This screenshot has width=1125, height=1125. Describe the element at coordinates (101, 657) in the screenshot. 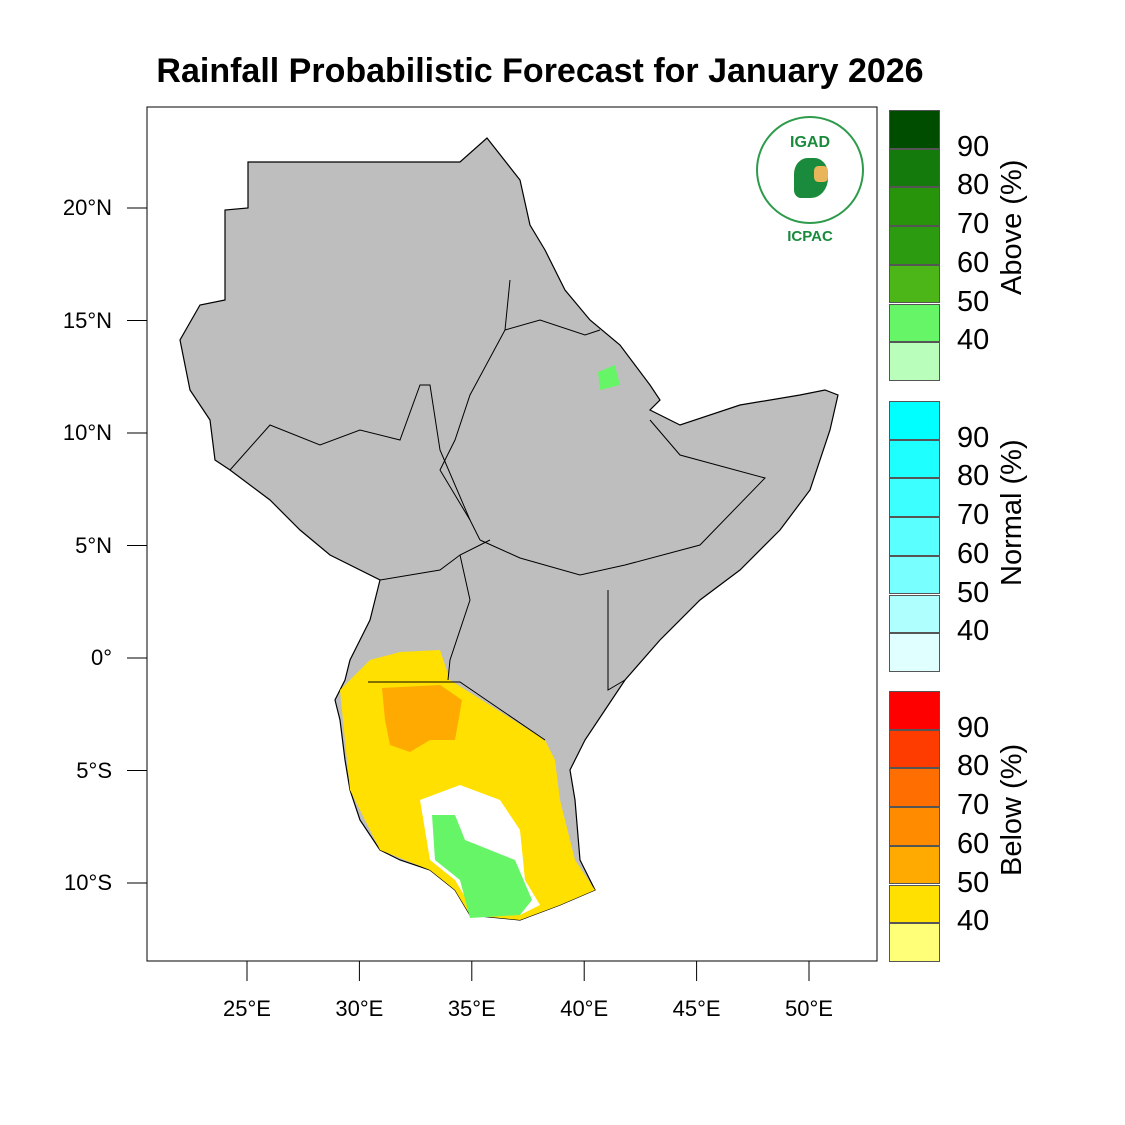

I see `y-tick-label: 0°` at that location.